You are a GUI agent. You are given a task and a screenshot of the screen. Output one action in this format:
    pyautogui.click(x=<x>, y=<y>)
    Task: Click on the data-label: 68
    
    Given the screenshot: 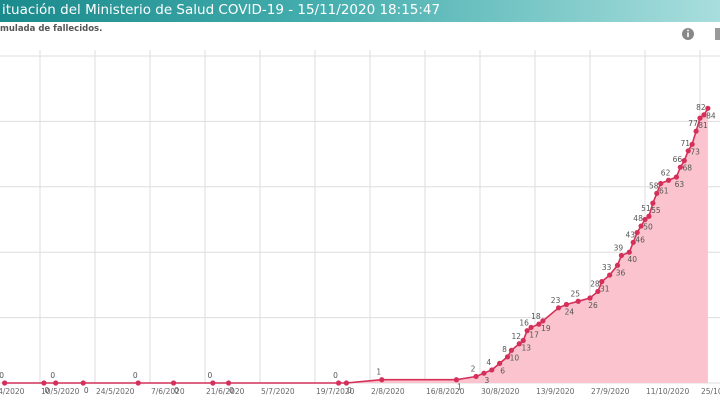 What is the action you would take?
    pyautogui.click(x=688, y=168)
    